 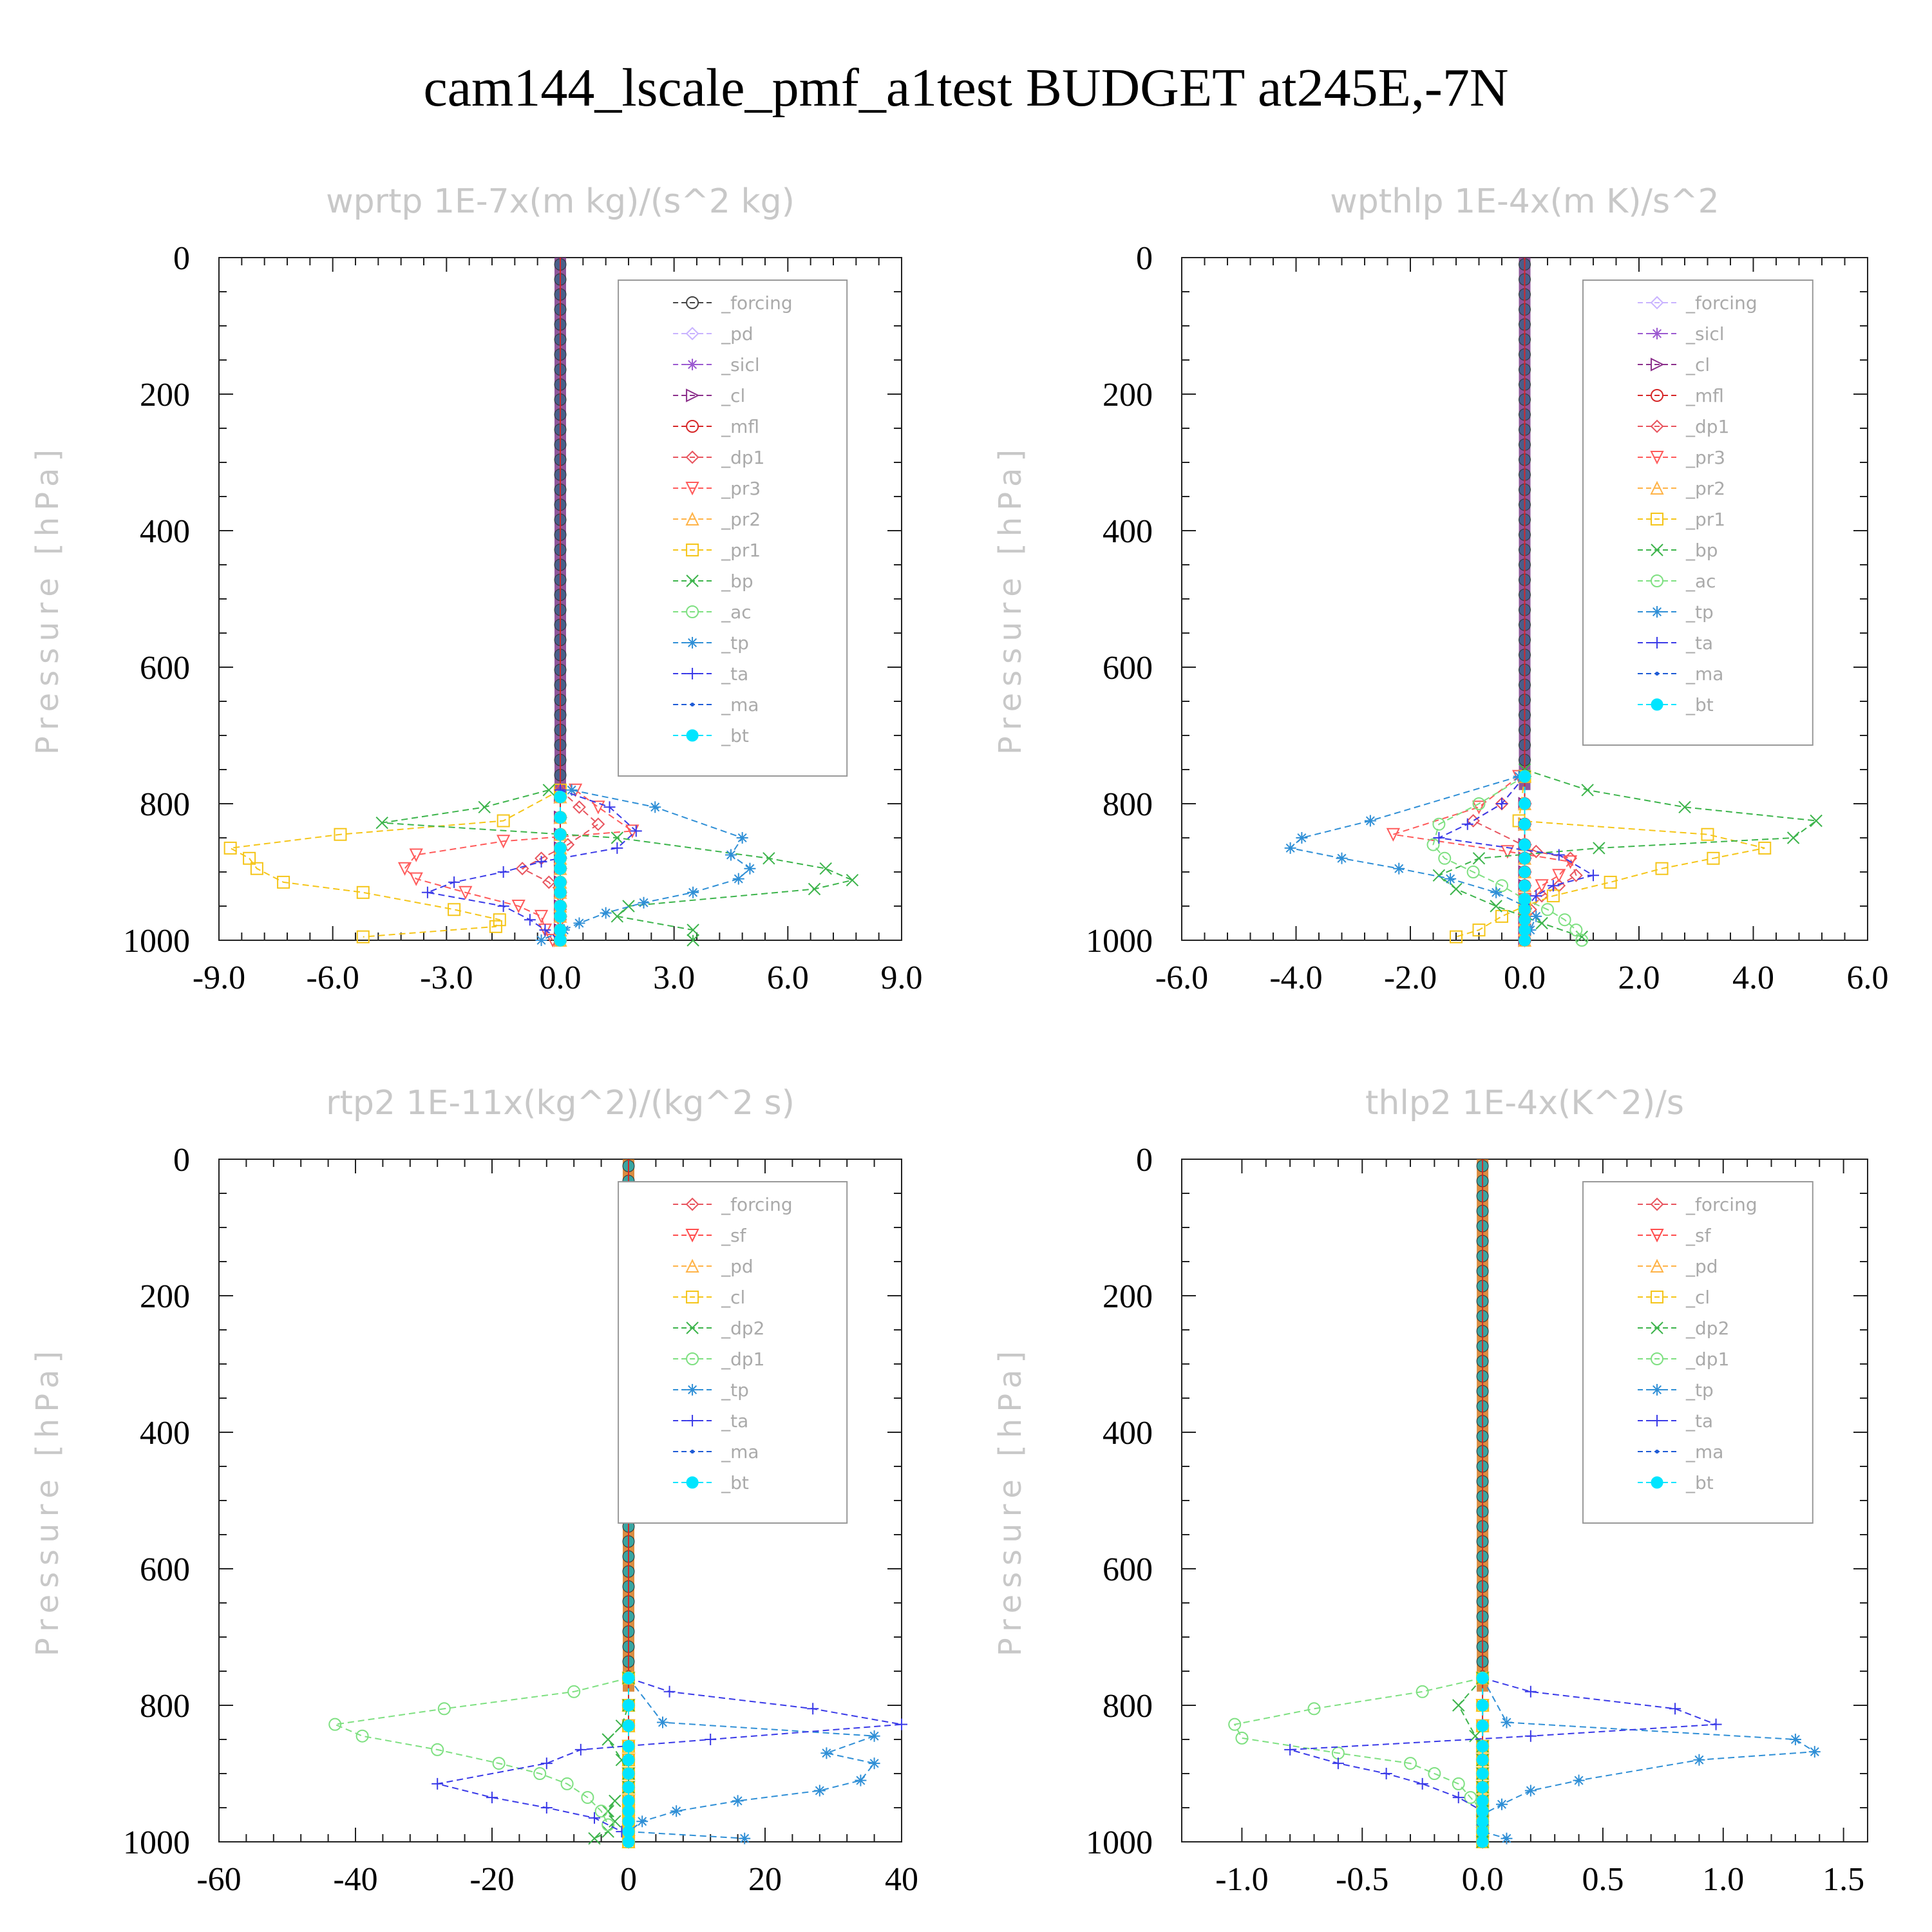 I want to click on series-bt, so click(x=1482, y=1760).